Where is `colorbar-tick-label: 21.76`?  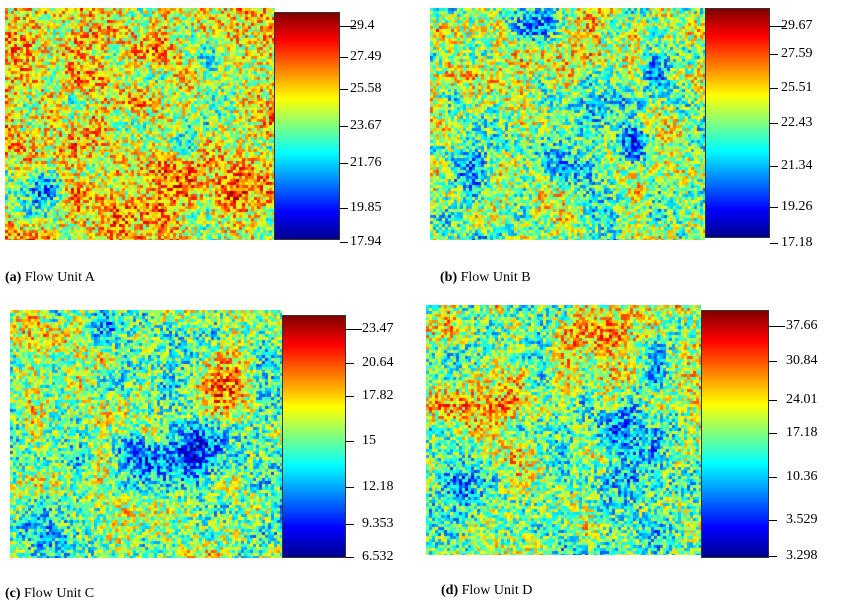 colorbar-tick-label: 21.76 is located at coordinates (366, 162).